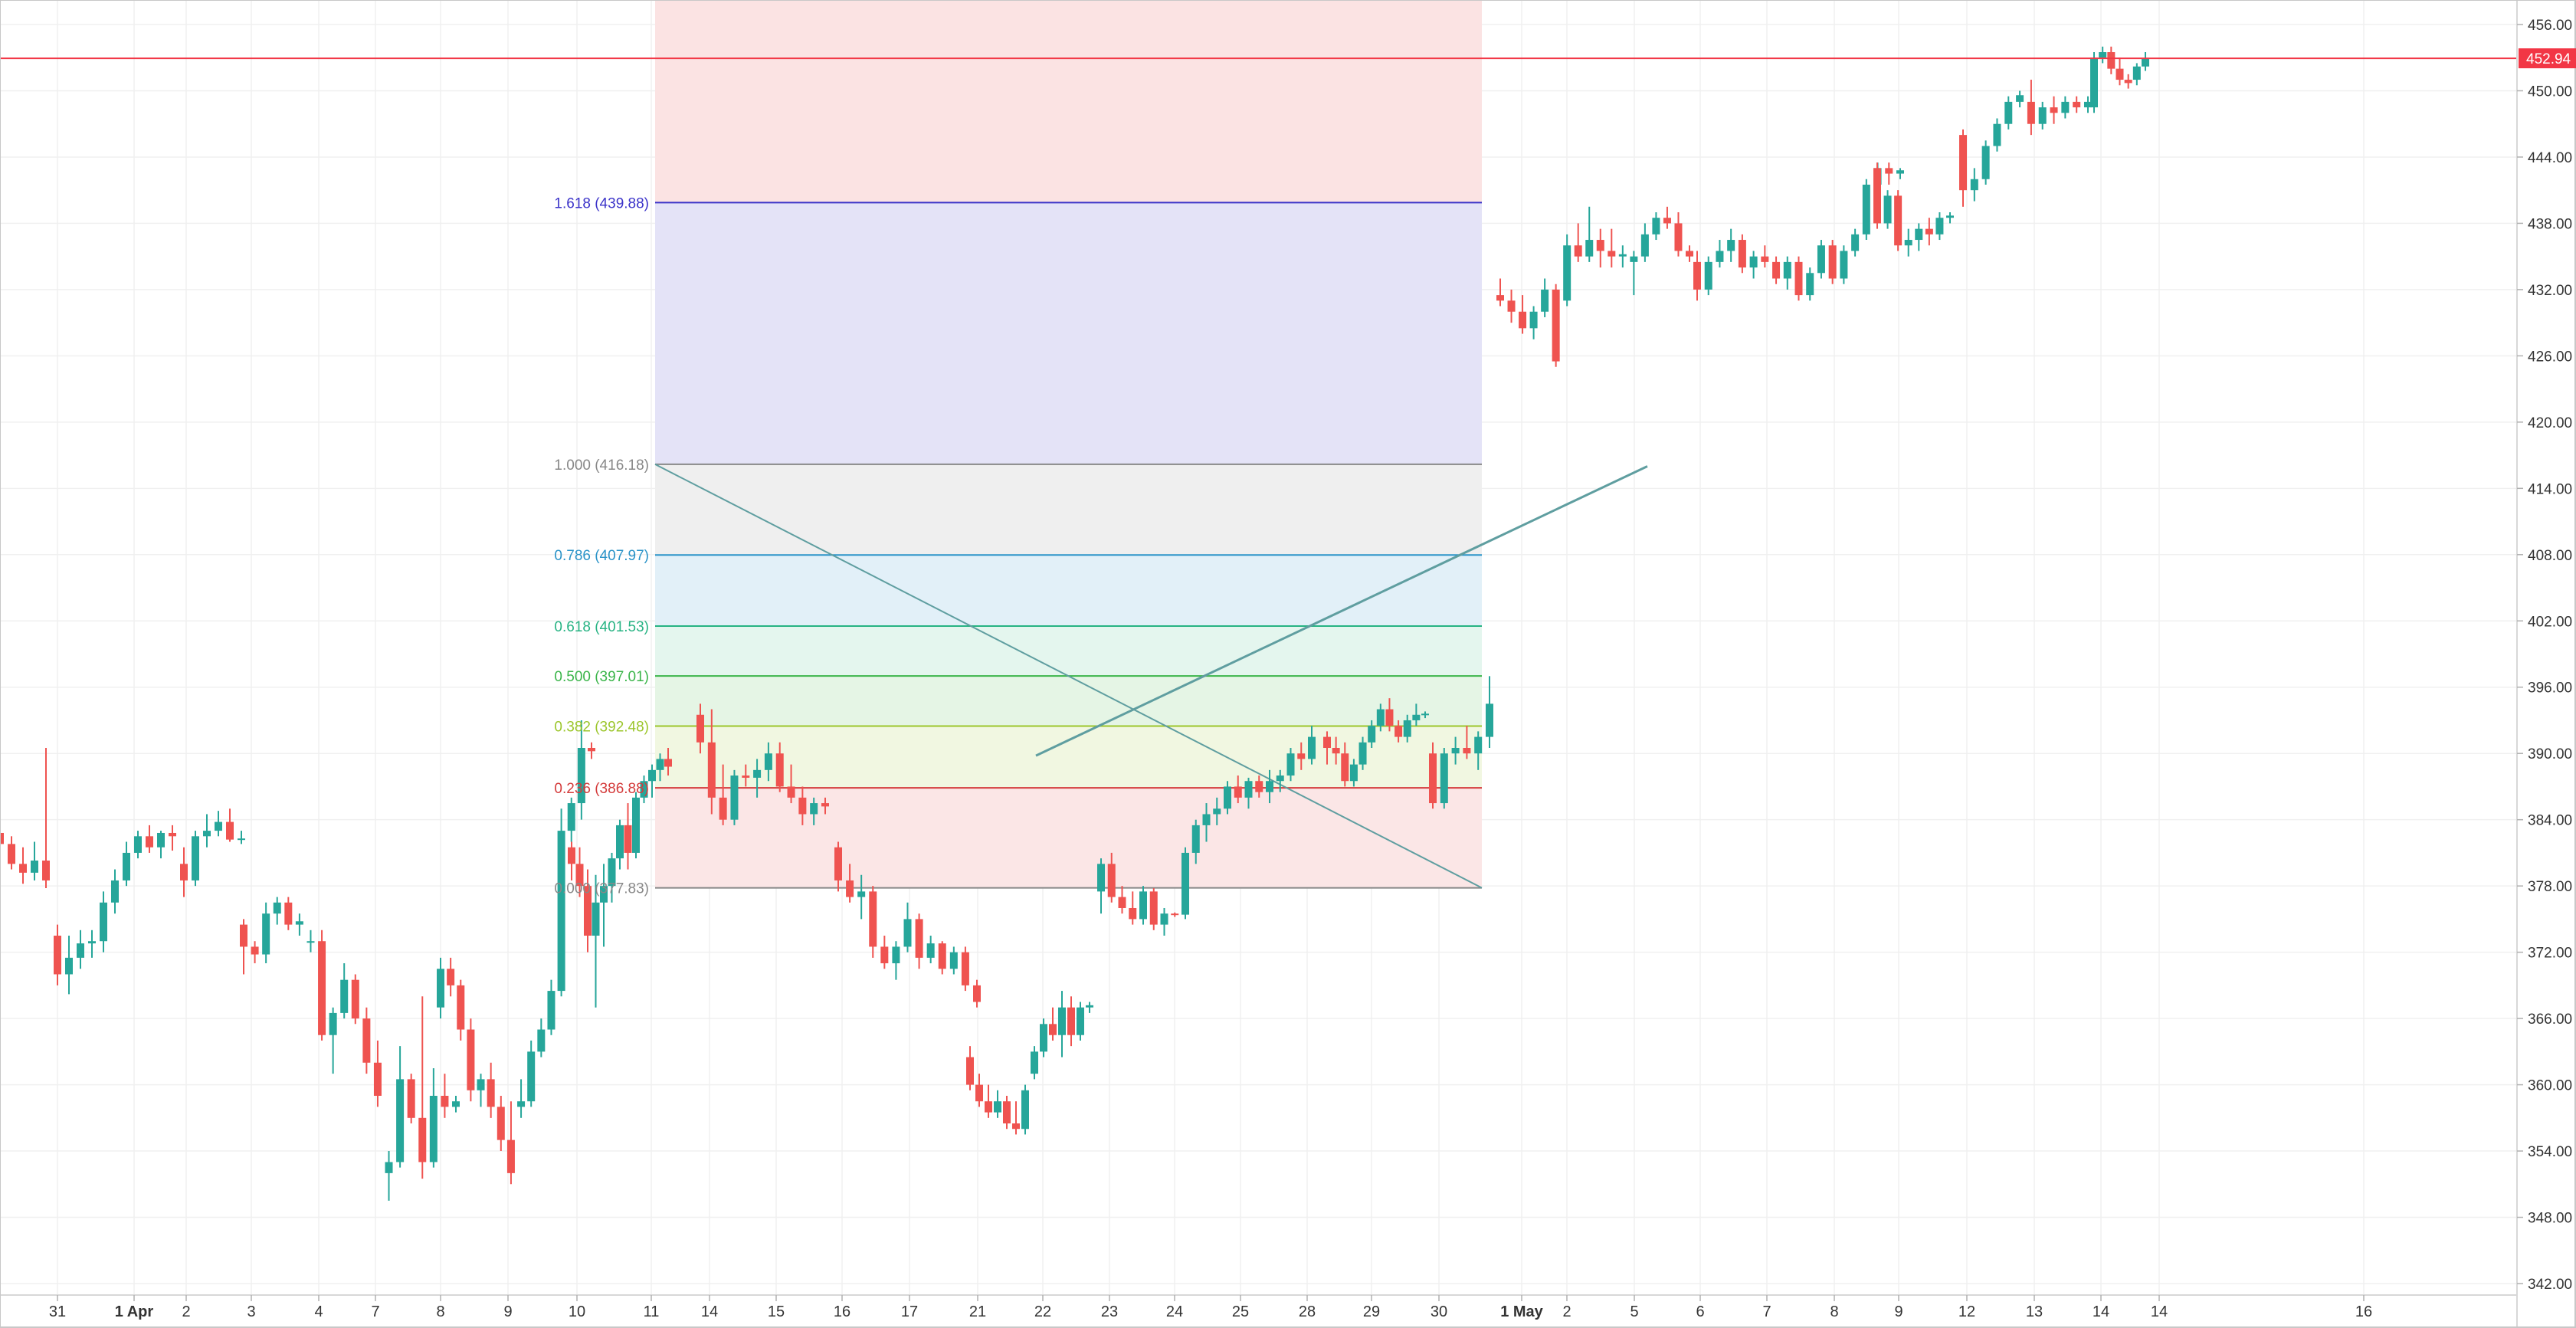 This screenshot has width=2576, height=1328. I want to click on trend-line-up, so click(1341, 611).